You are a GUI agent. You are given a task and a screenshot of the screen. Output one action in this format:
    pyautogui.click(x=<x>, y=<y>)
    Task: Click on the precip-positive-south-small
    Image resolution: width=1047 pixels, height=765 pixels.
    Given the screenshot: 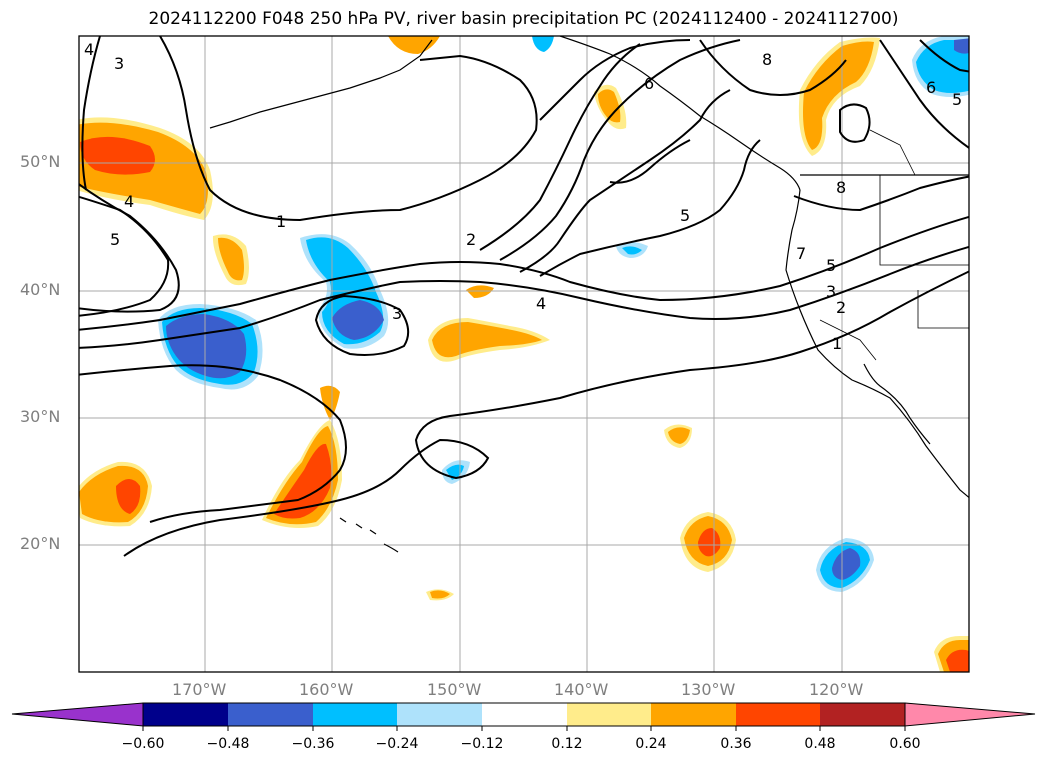 What is the action you would take?
    pyautogui.click(x=330, y=402)
    